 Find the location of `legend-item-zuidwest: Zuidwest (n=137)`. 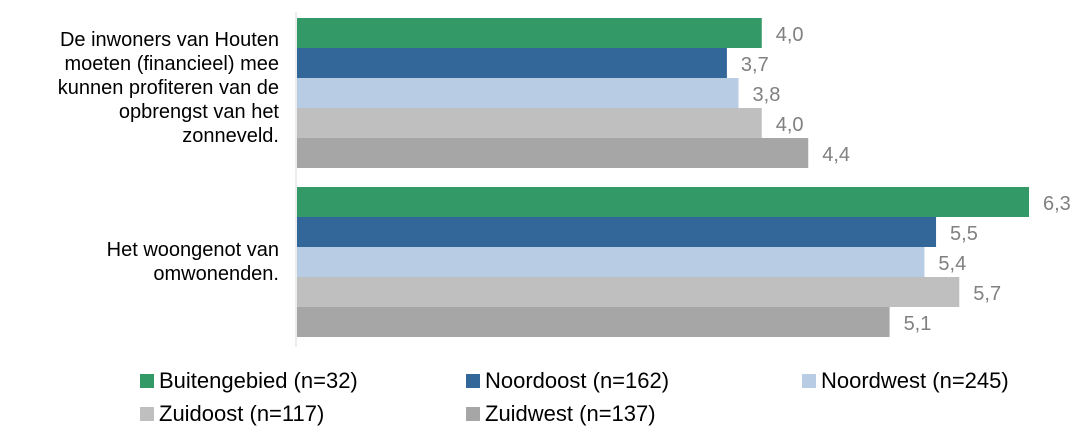

legend-item-zuidwest: Zuidwest (n=137) is located at coordinates (561, 414).